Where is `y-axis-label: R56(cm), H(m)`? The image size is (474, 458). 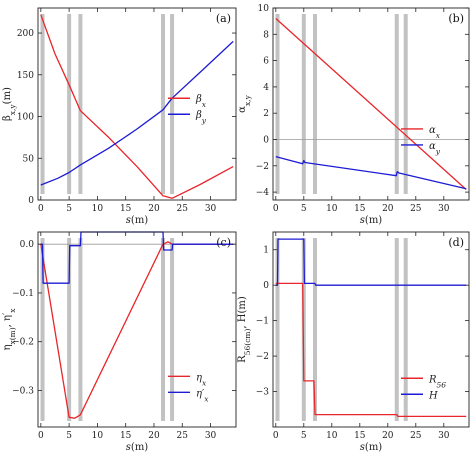 y-axis-label: R56(cm), H(m) is located at coordinates (244, 329).